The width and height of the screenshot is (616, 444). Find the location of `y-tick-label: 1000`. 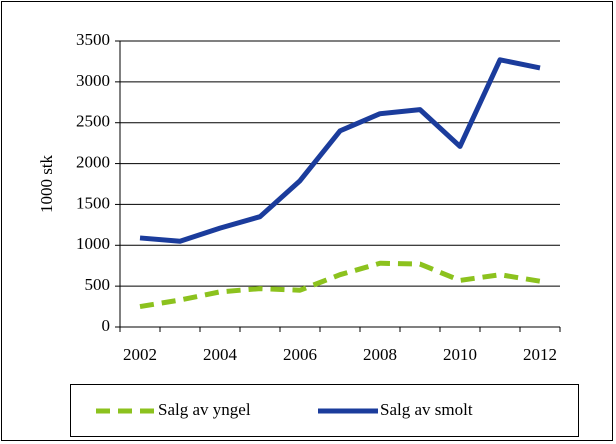

y-tick-label: 1000 is located at coordinates (93, 243).